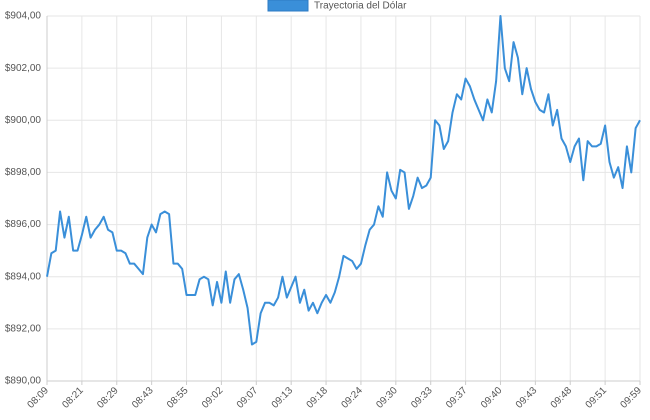 The image size is (650, 420). Describe the element at coordinates (23, 381) in the screenshot. I see `y-tick-label: $890,00` at that location.